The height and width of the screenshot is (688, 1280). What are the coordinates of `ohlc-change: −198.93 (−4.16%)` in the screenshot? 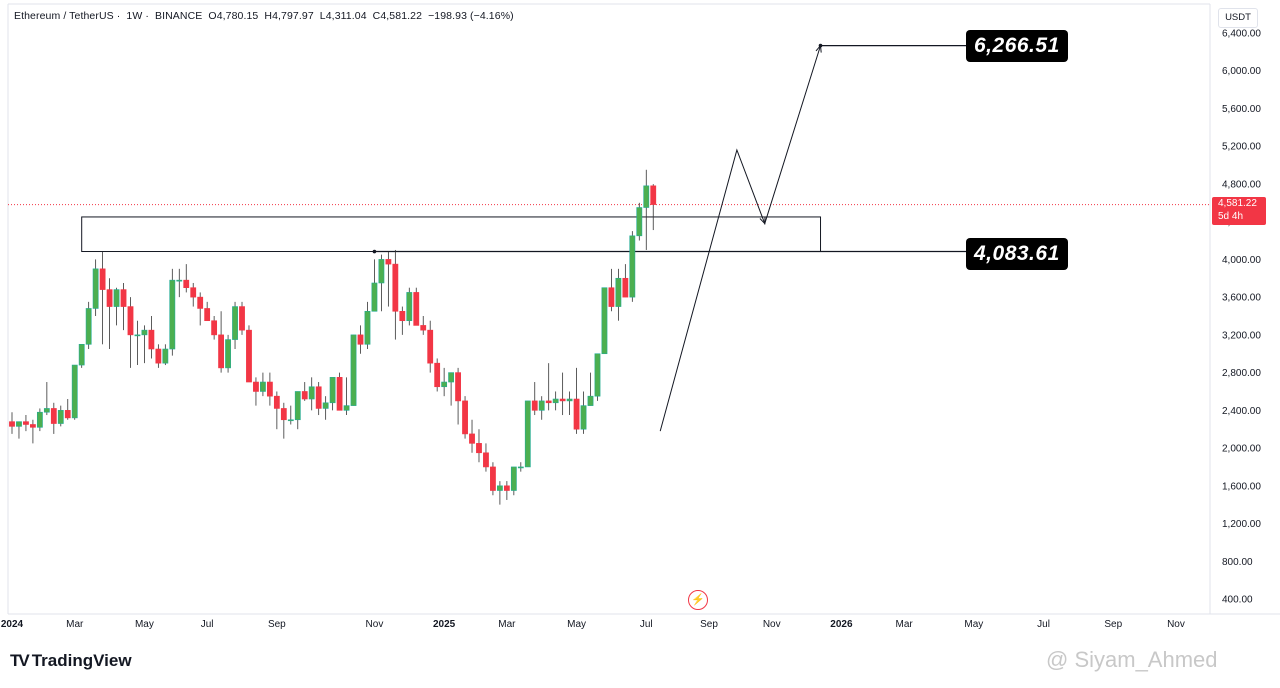 It's located at (471, 16).